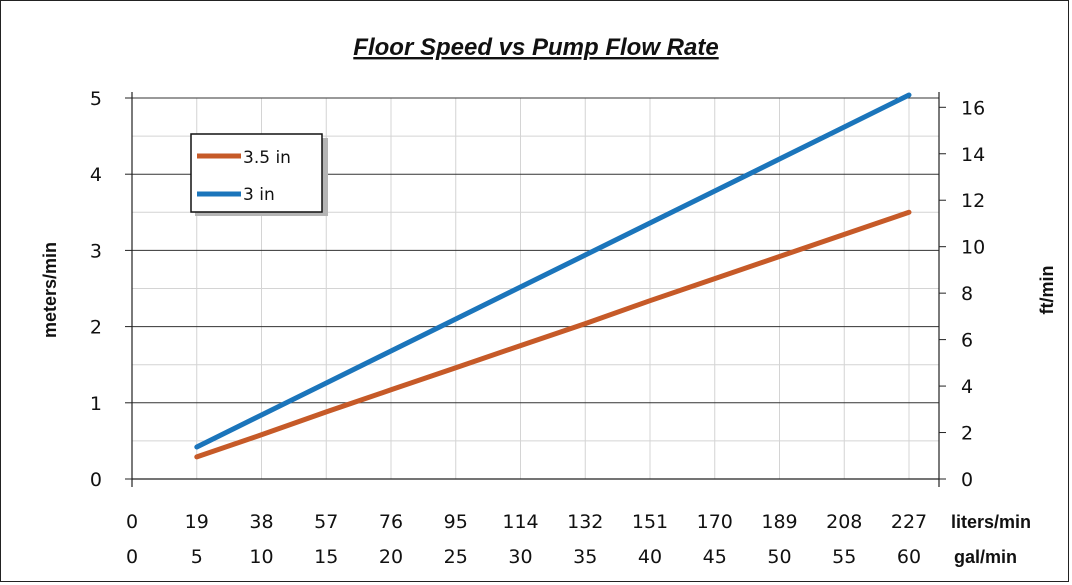  I want to click on x-gal-tick-label: 60, so click(909, 557).